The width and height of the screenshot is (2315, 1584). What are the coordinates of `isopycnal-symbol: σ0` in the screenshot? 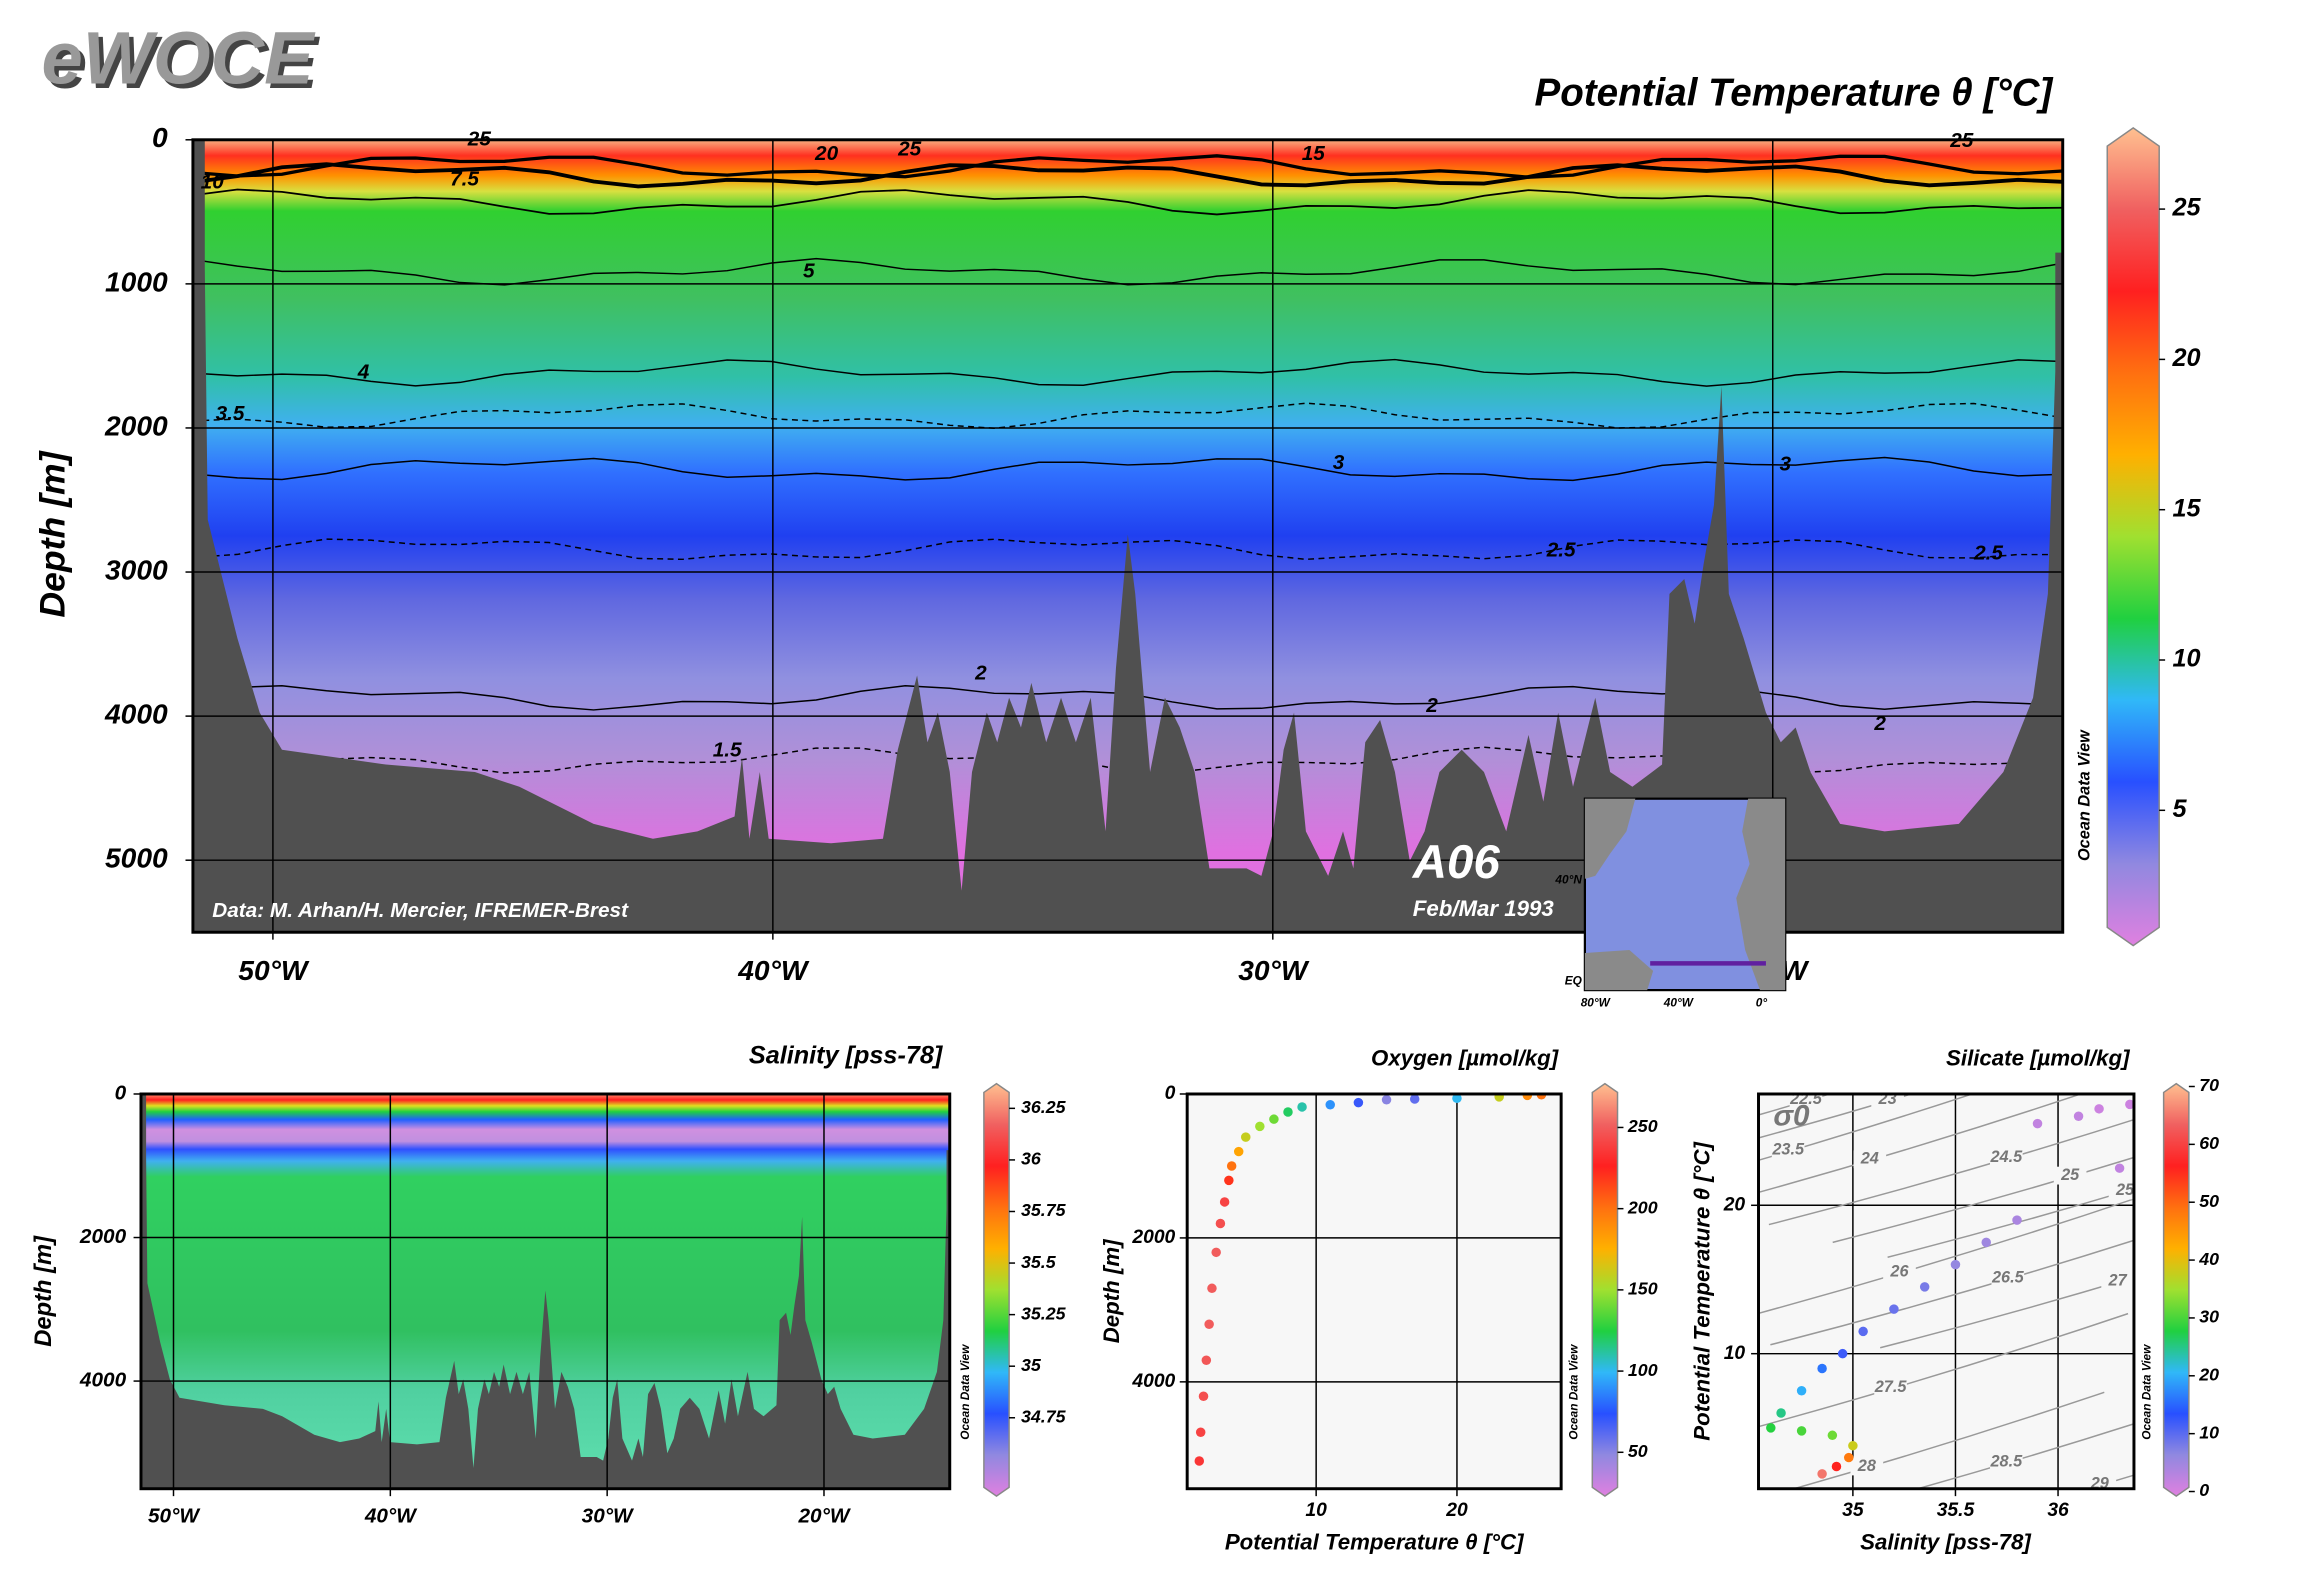 It's located at (1791, 1116).